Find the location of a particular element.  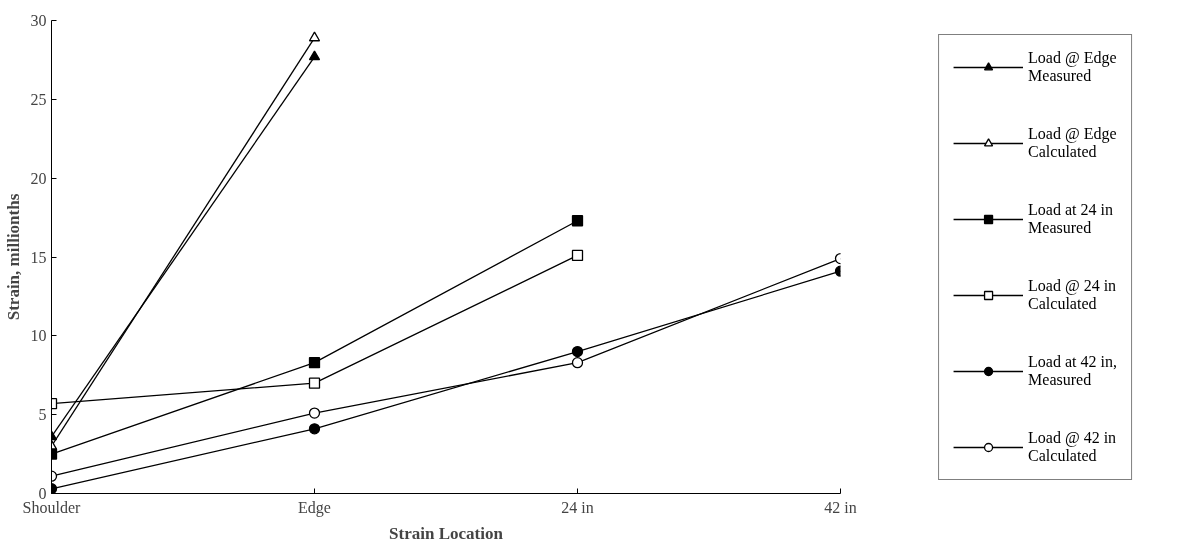

x-tick-label: 24 in is located at coordinates (577, 507).